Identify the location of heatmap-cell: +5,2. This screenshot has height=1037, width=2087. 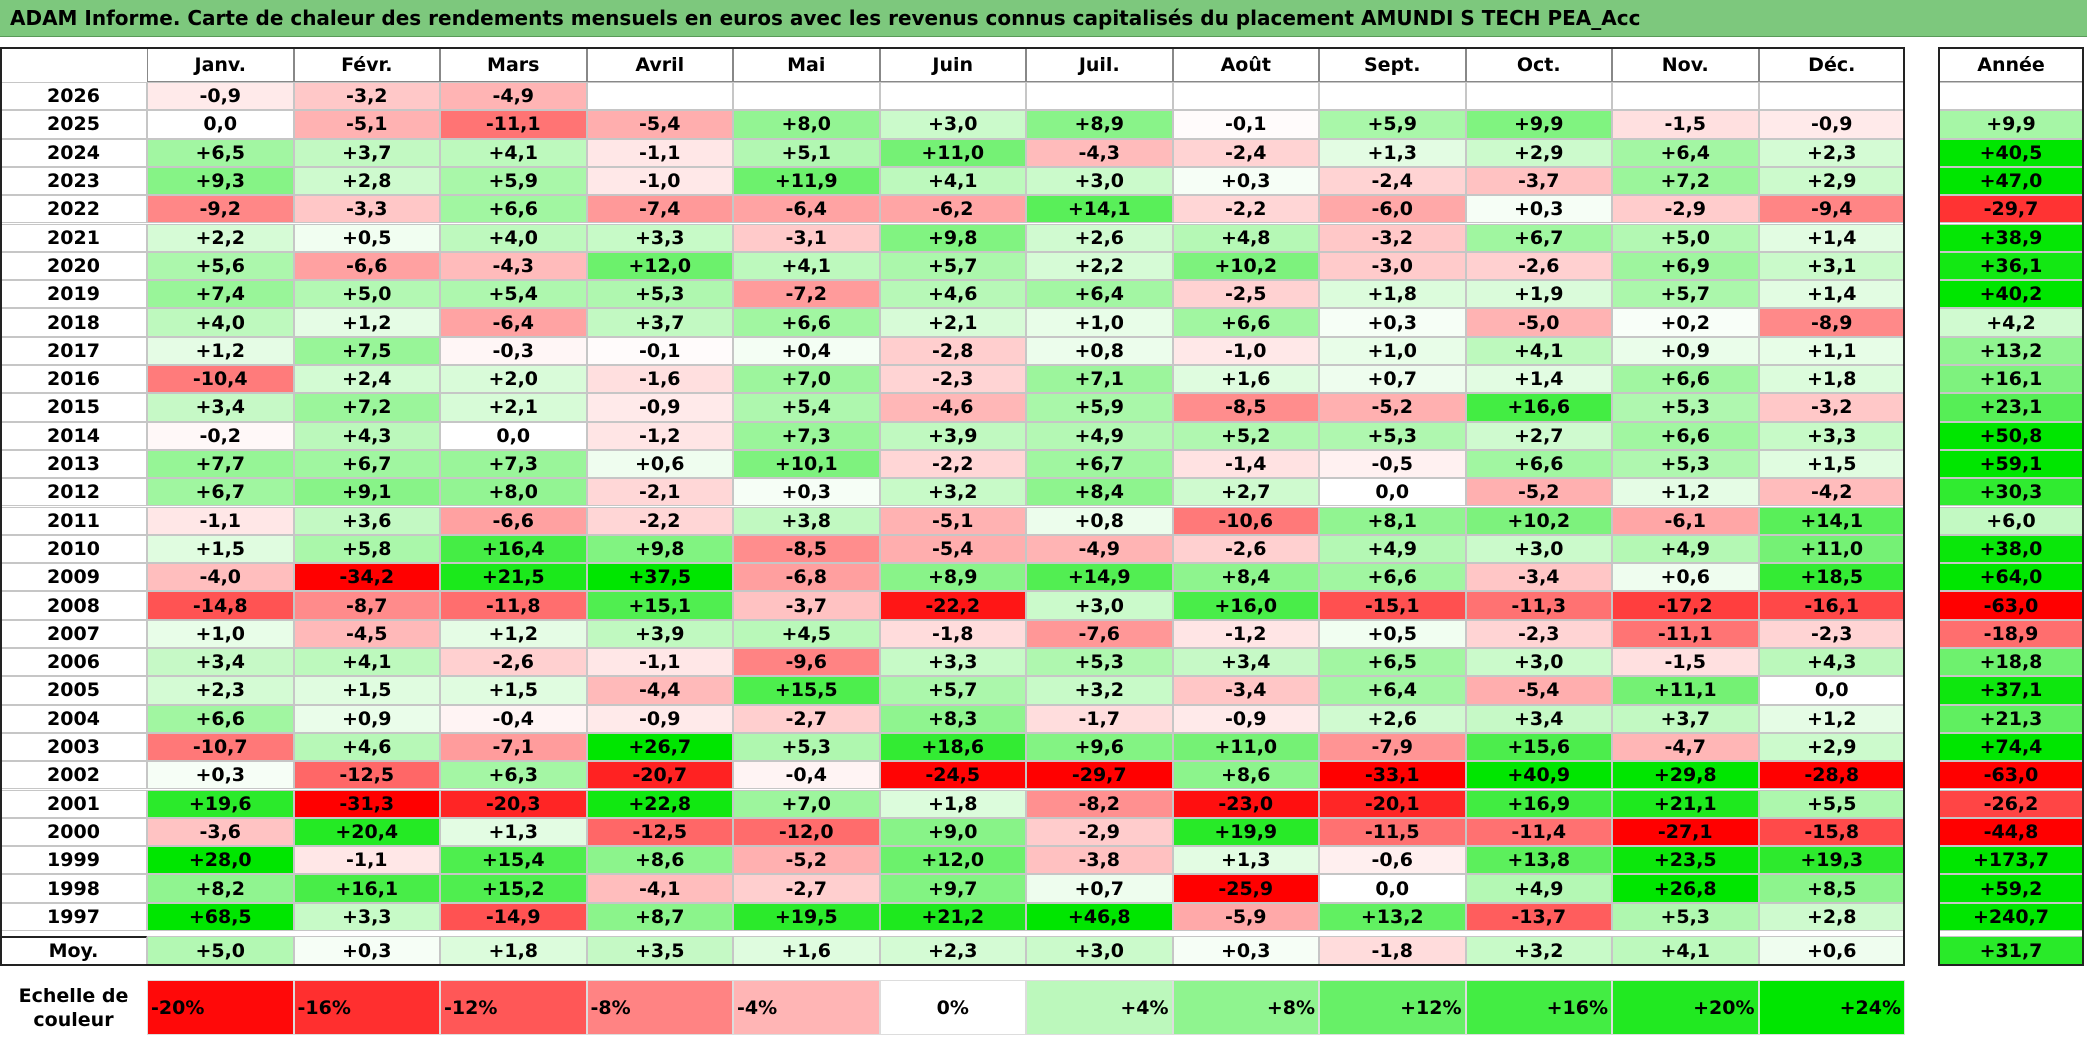
(1245, 435).